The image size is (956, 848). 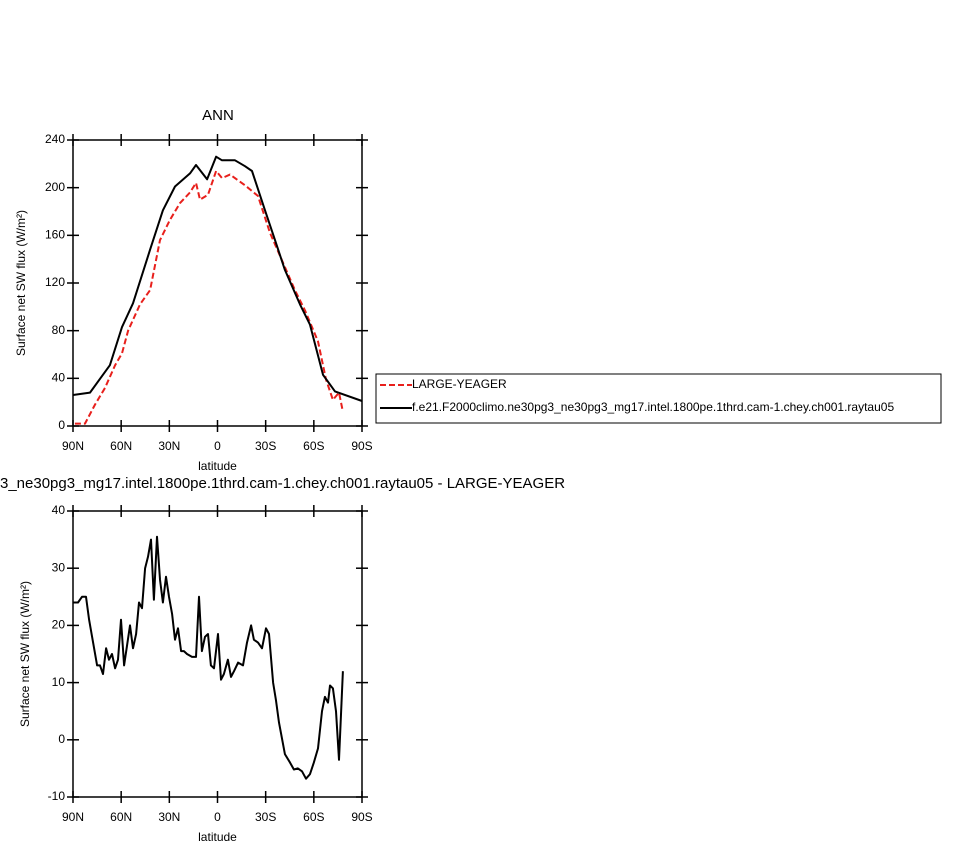 I want to click on legend-frame, so click(x=658, y=398).